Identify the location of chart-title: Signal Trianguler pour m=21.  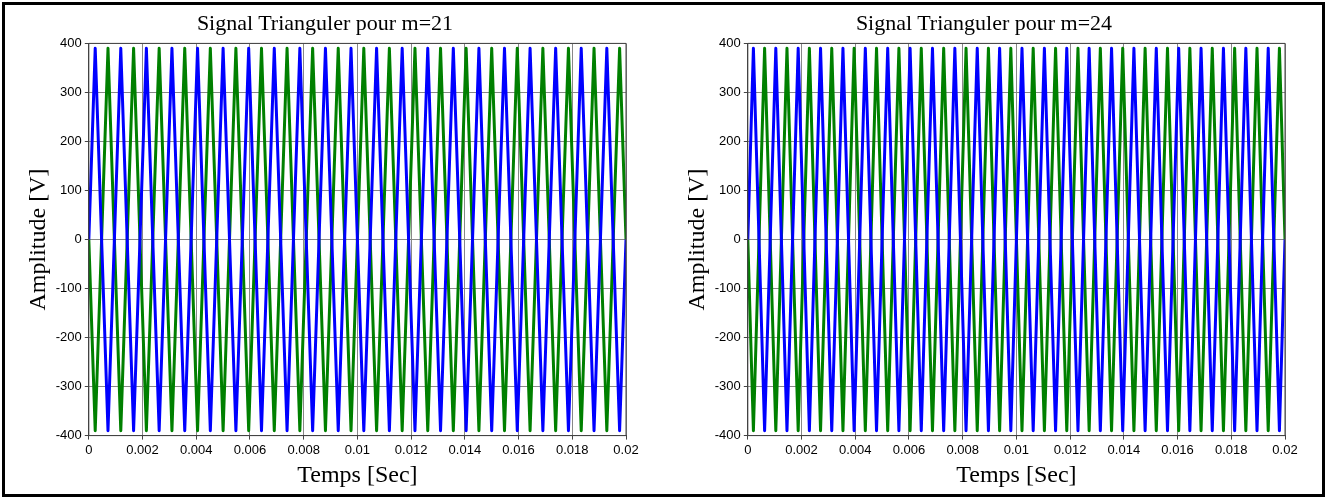
(325, 22).